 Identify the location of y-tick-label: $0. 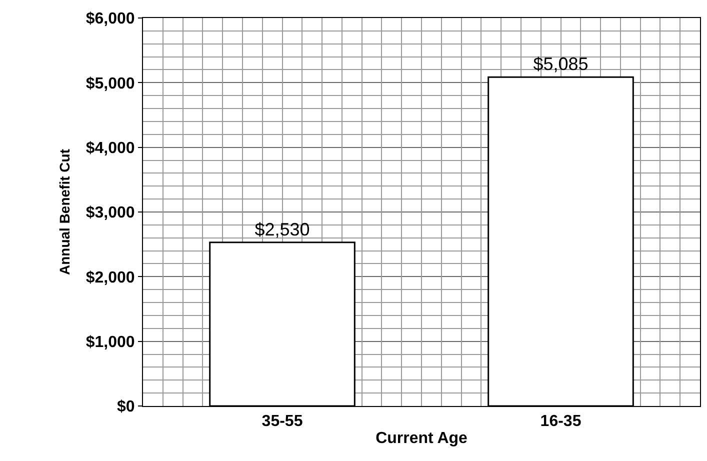
(126, 407).